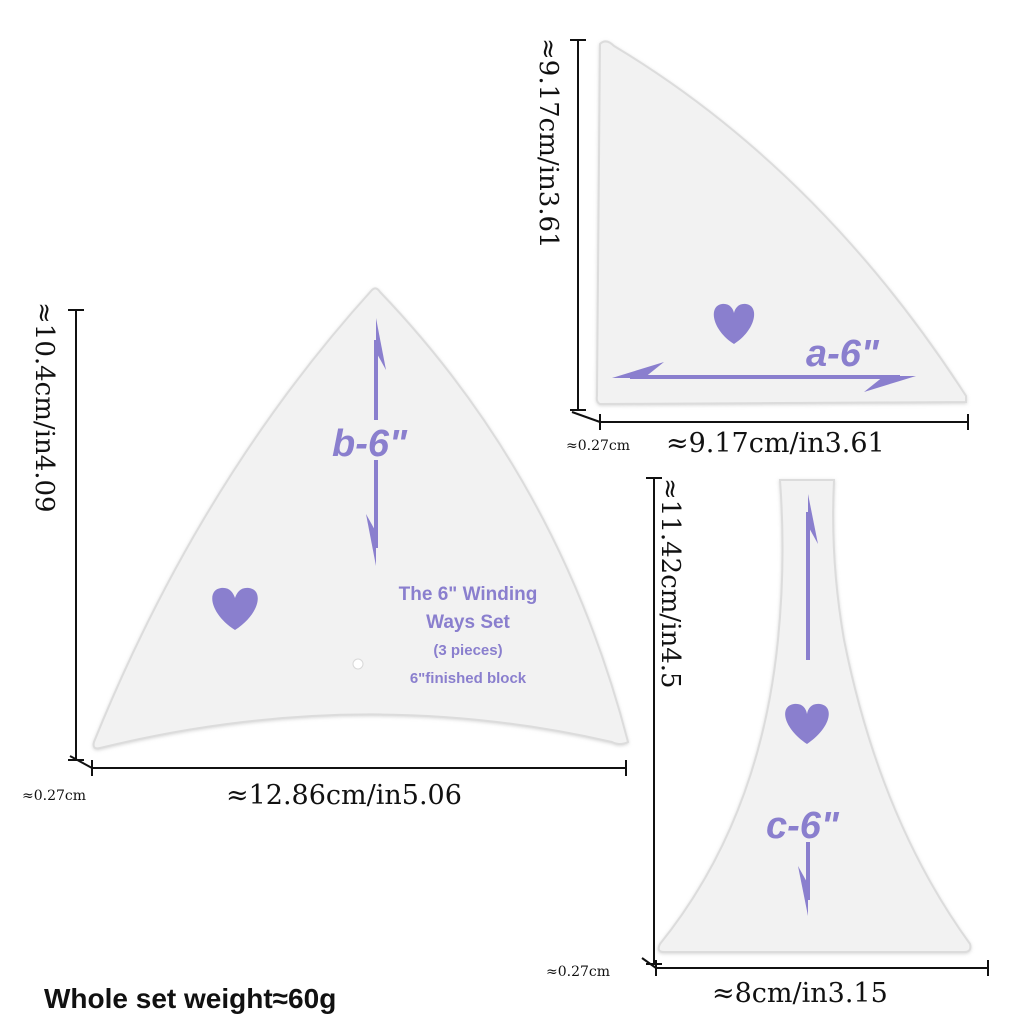  I want to click on piece-c-thickness-label: ≈0.27cm, so click(578, 972).